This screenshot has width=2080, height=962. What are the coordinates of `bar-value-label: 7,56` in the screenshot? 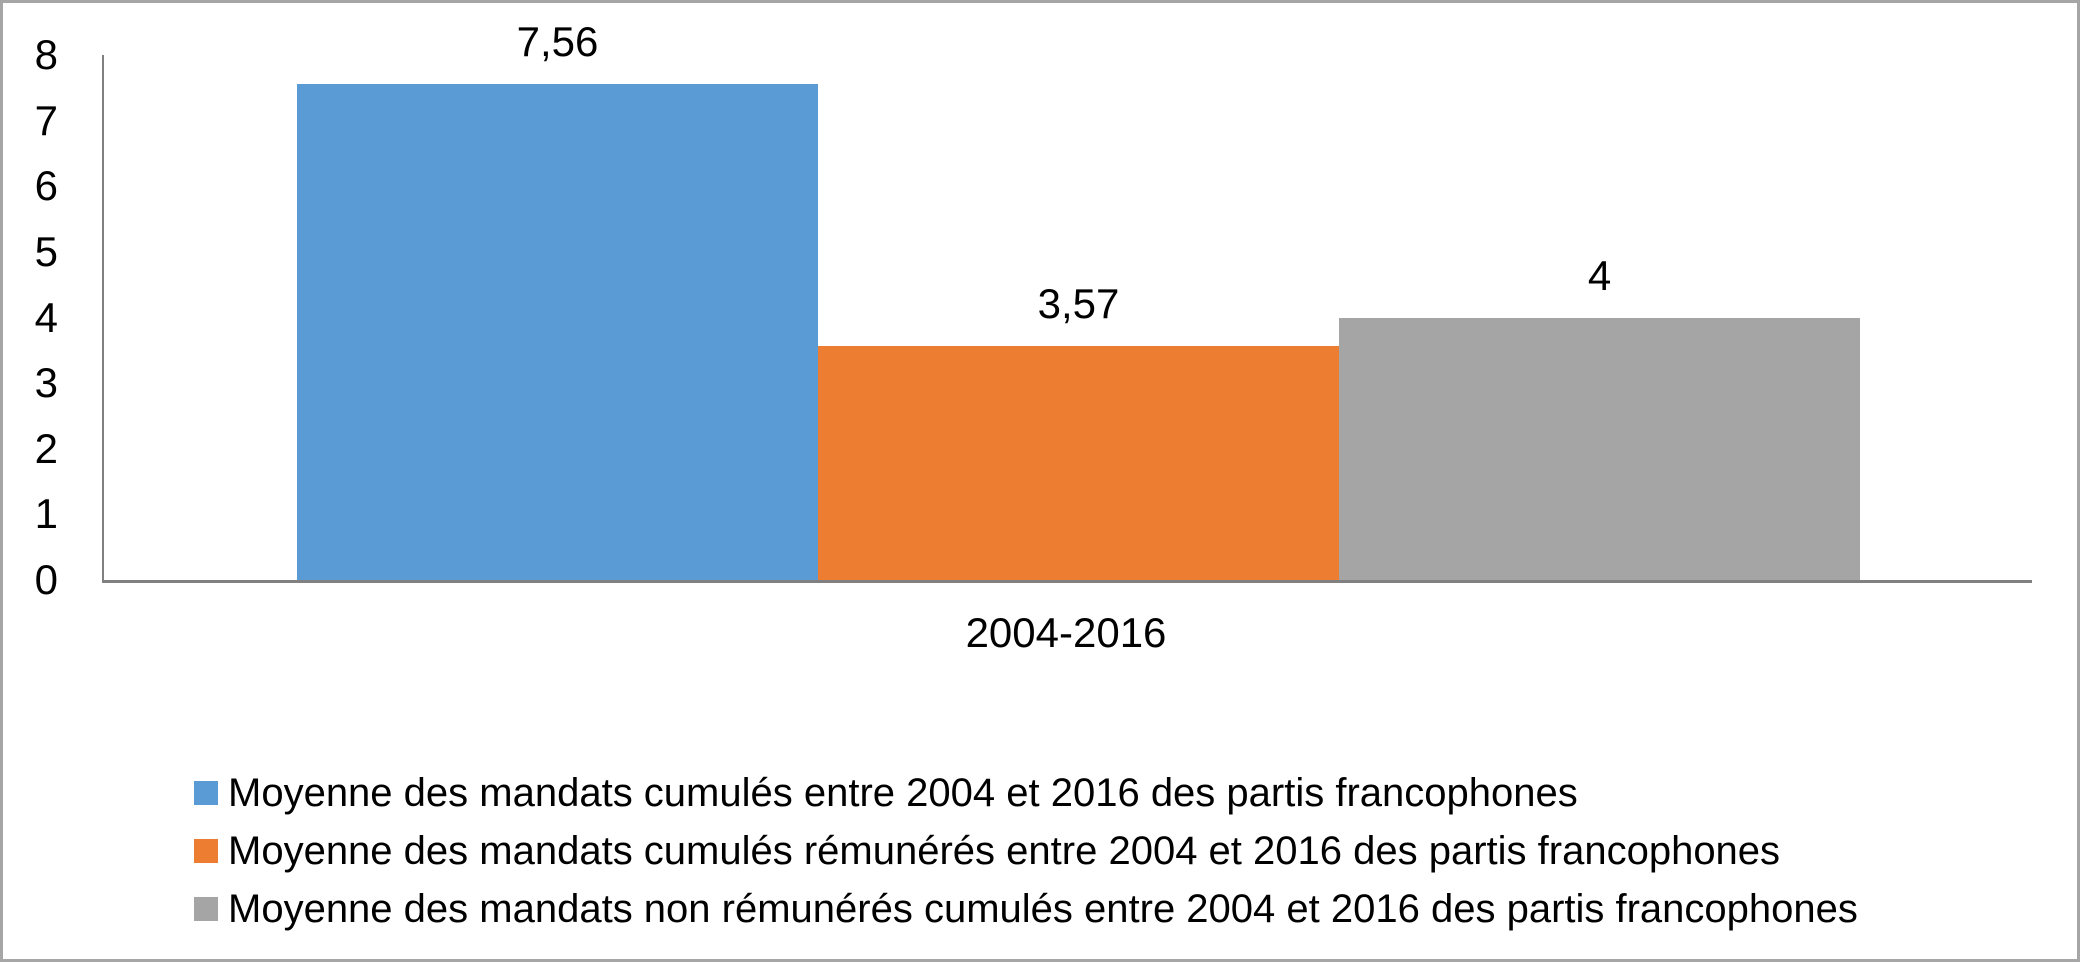 It's located at (557, 41).